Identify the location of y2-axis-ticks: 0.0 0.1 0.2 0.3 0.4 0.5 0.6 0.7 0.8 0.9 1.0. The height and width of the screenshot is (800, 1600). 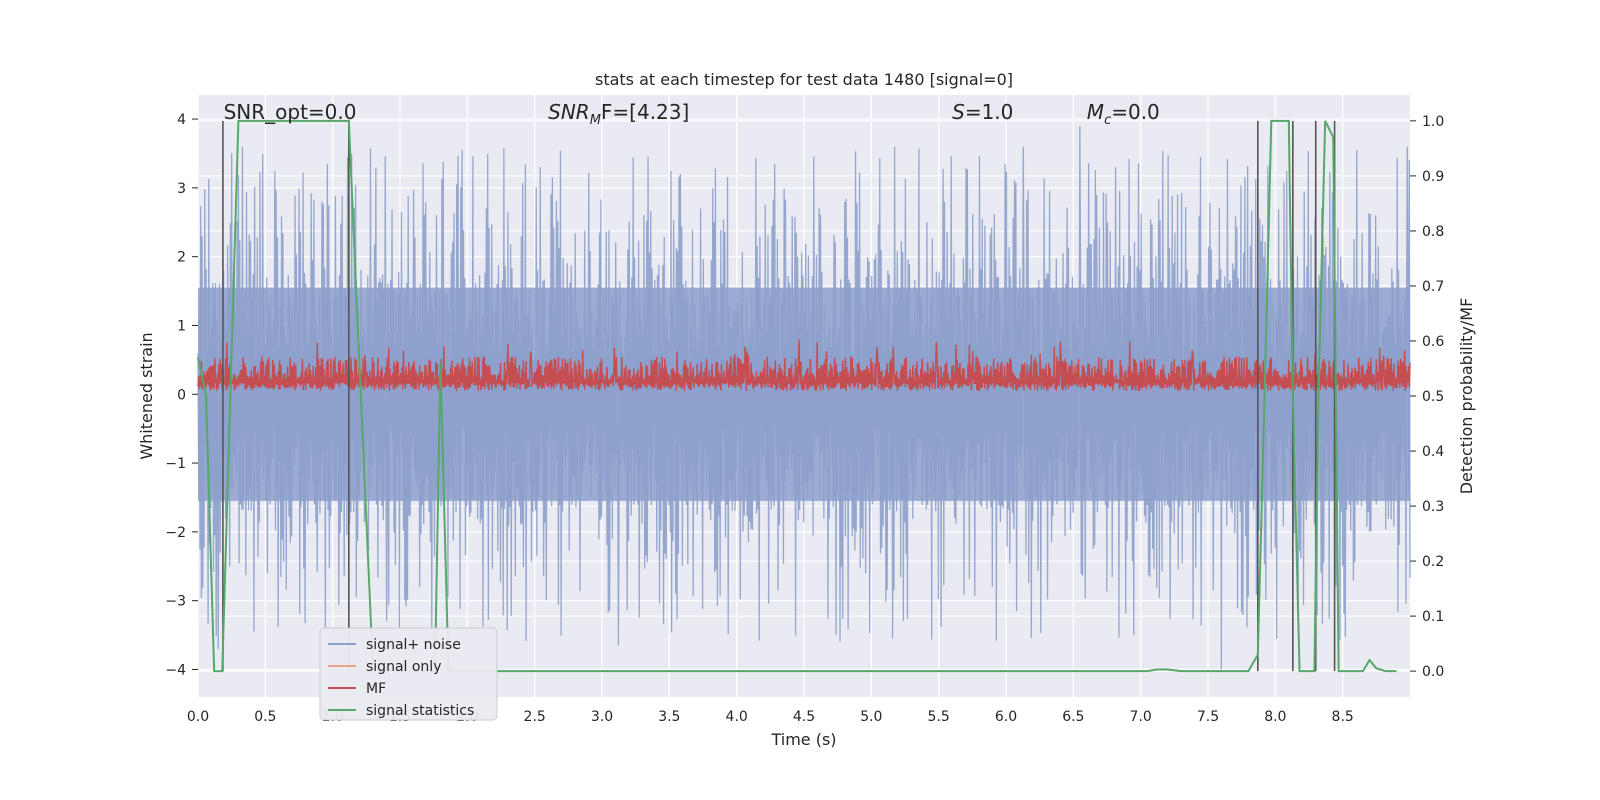
(1427, 397).